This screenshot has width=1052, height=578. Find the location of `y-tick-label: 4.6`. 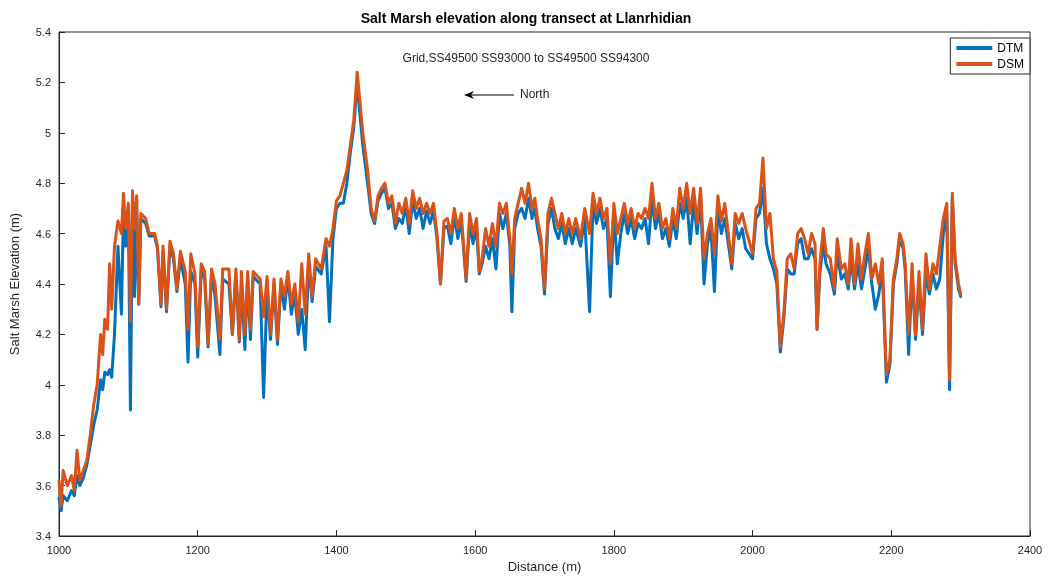

y-tick-label: 4.6 is located at coordinates (43, 233).